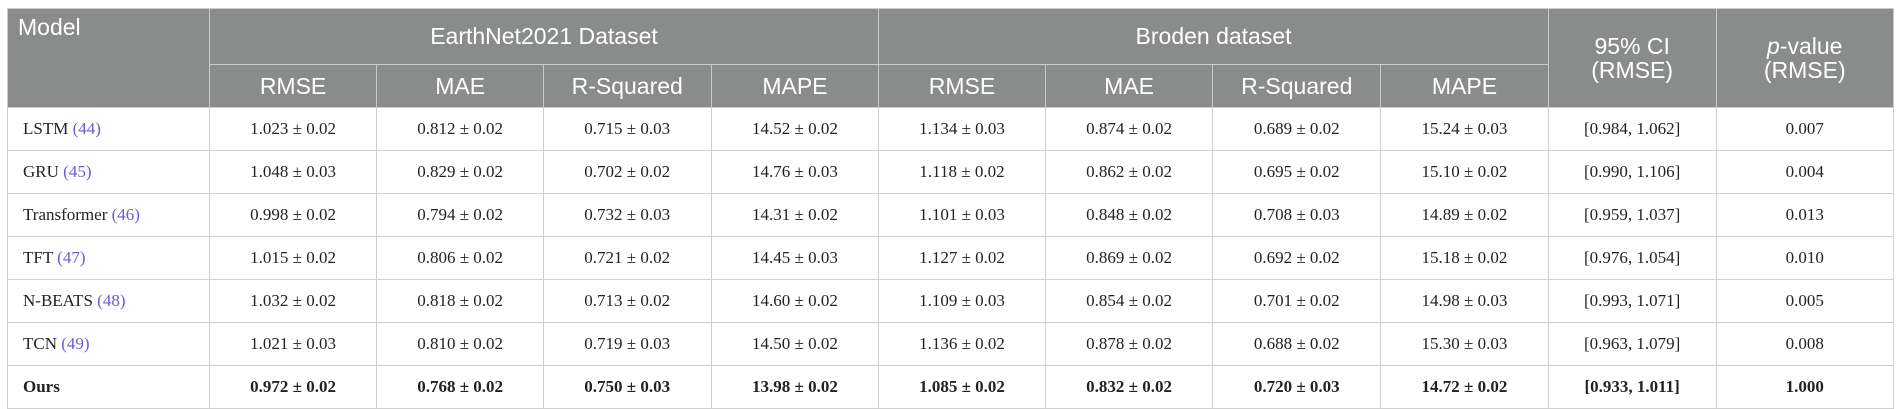 The image size is (1901, 409). What do you see at coordinates (544, 36) in the screenshot?
I see `earthnet-group-header: EarthNet2021 Dataset` at bounding box center [544, 36].